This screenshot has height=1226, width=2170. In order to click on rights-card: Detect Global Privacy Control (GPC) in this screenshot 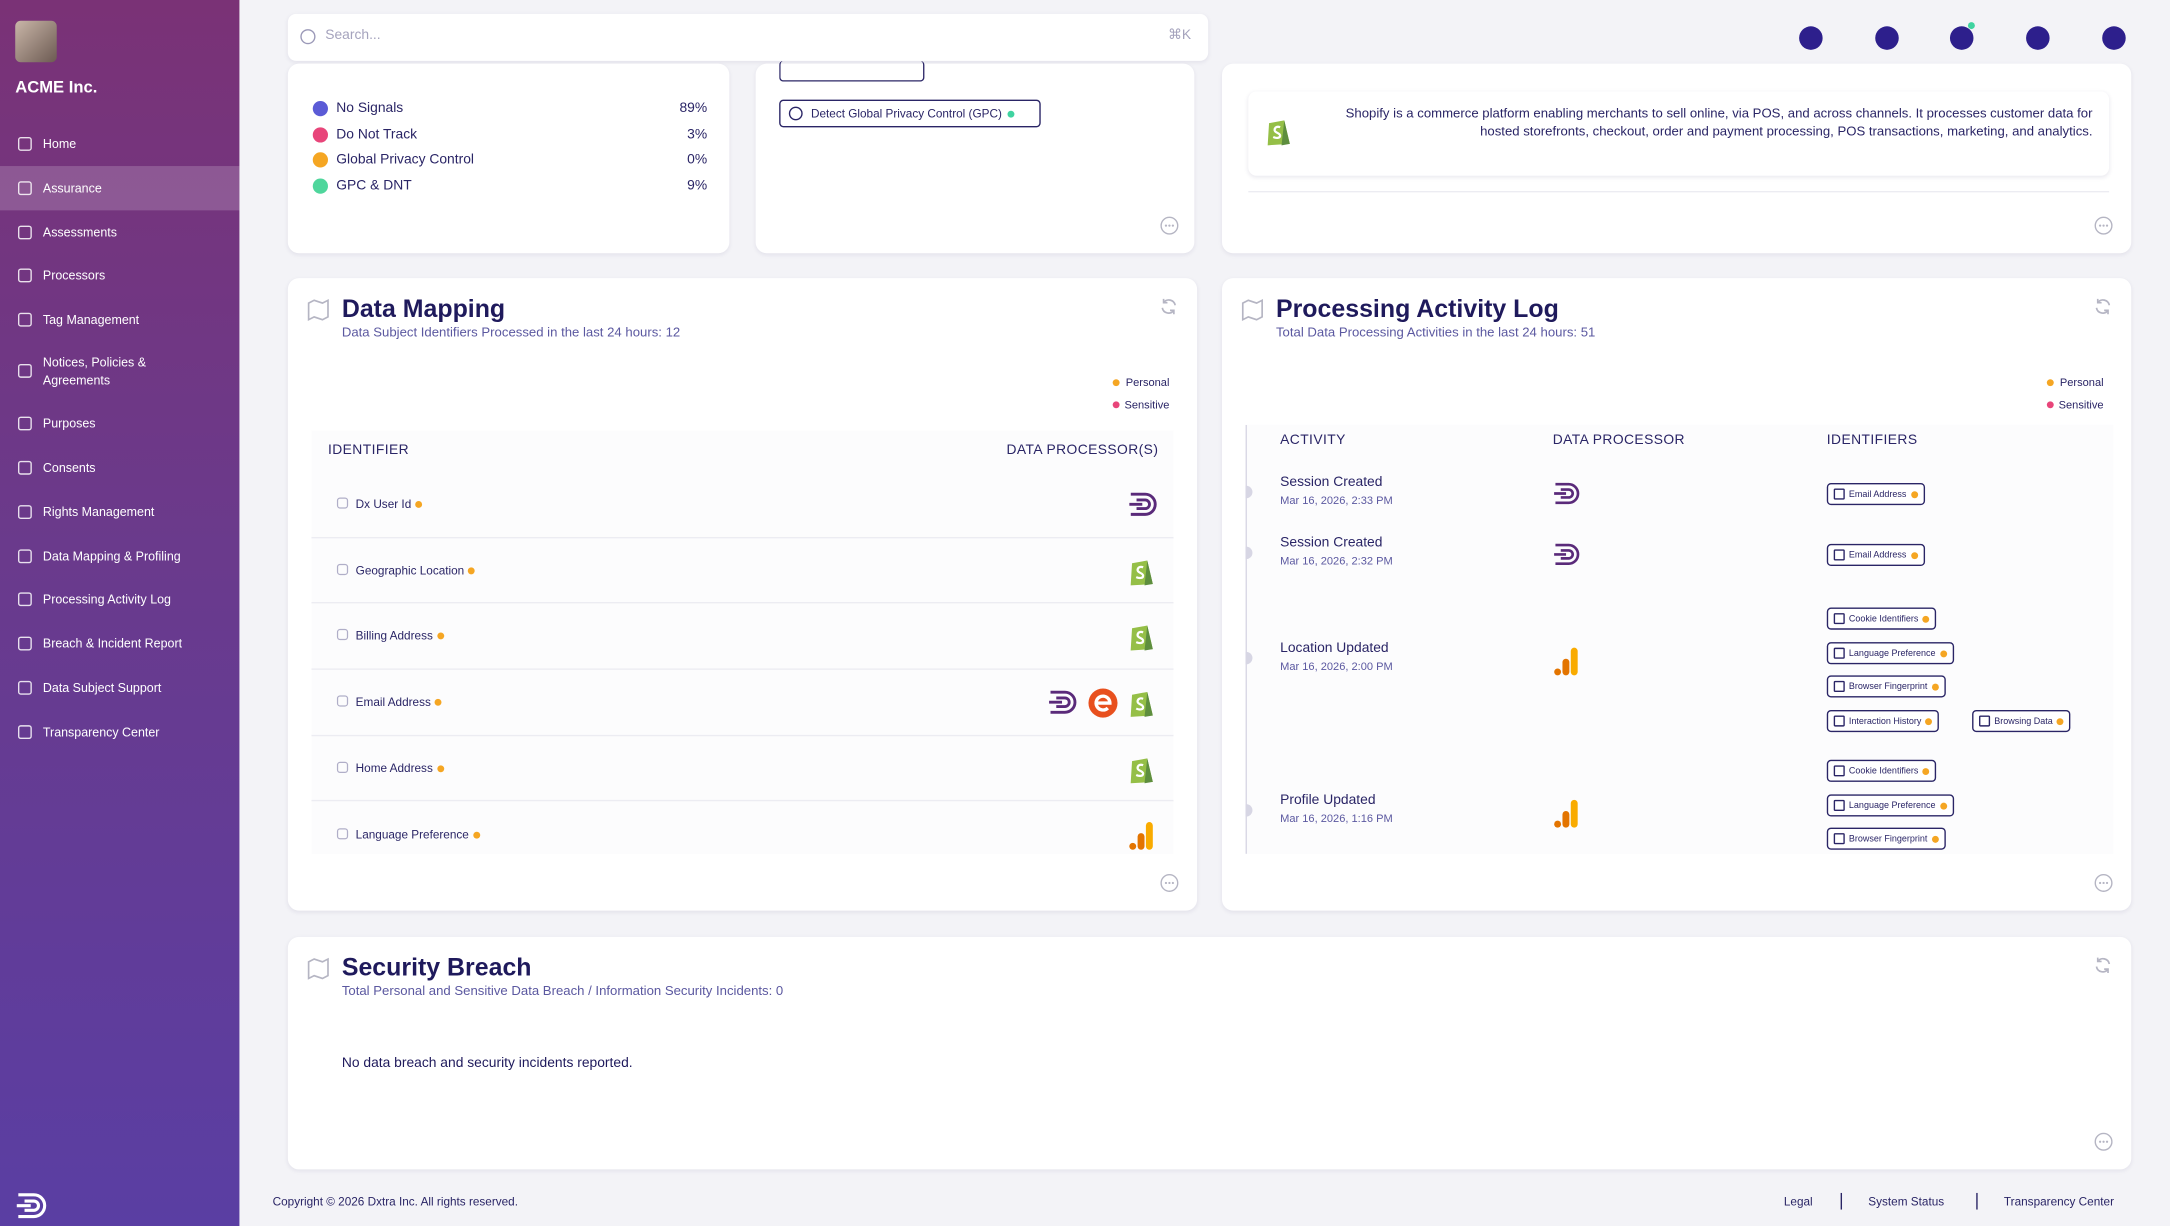, I will do `click(975, 157)`.